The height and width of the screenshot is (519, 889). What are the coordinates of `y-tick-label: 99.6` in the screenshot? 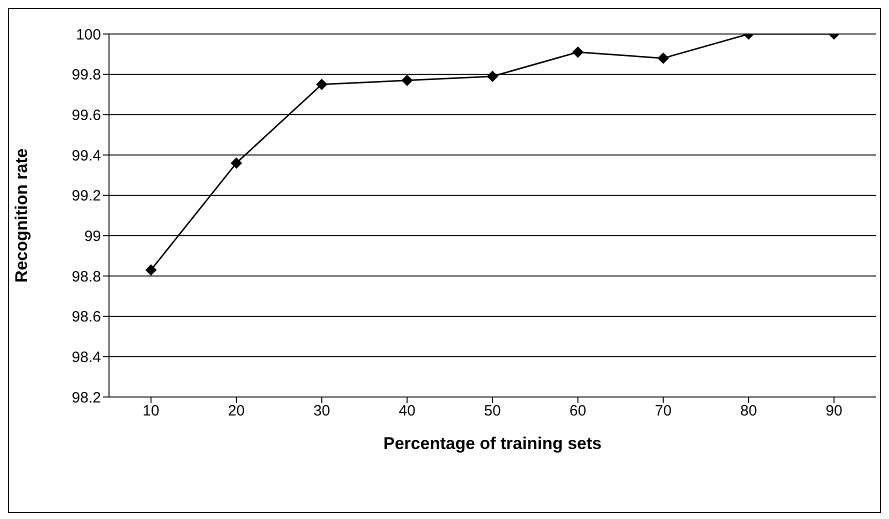 It's located at (86, 115).